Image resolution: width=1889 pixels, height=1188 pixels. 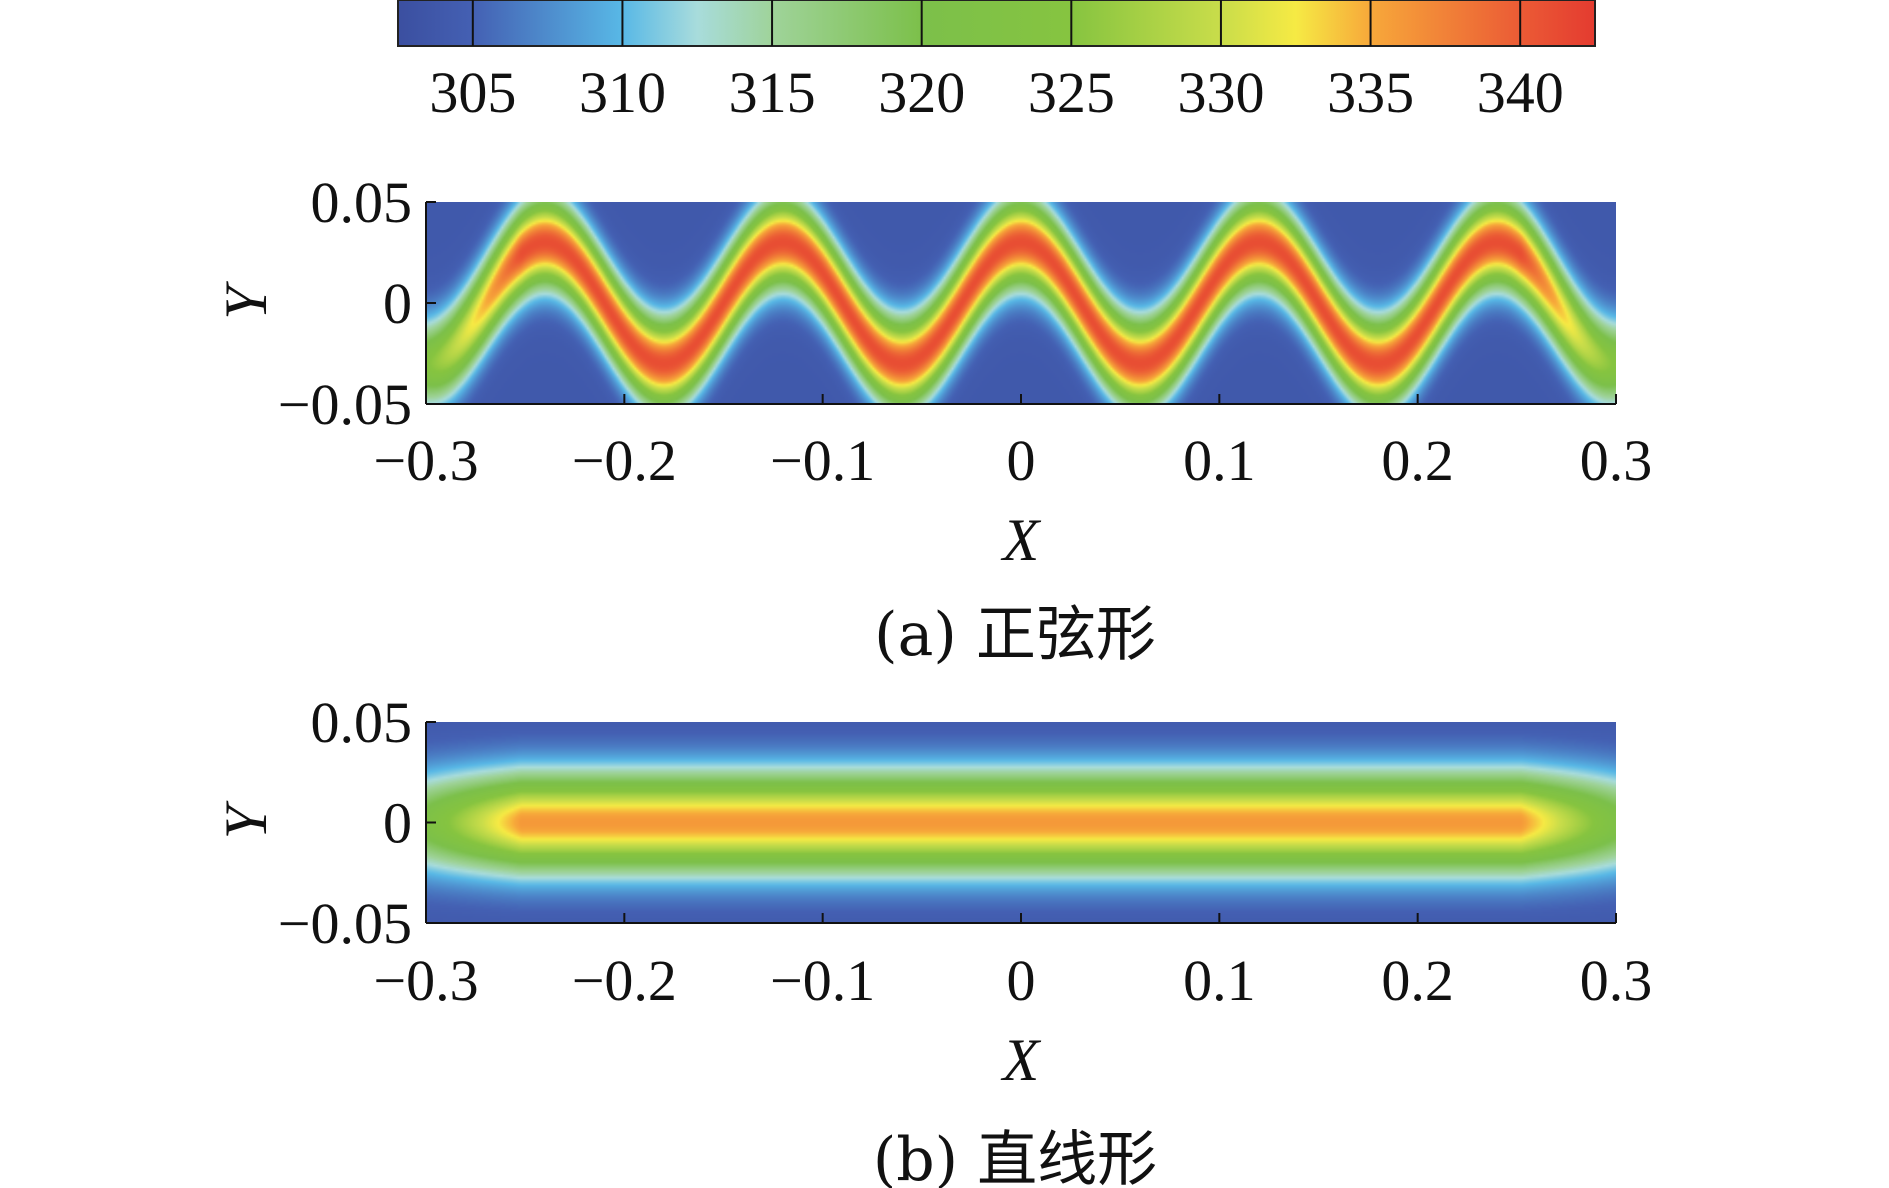 I want to click on caption-a: (a) 正弦形, so click(x=1015, y=635).